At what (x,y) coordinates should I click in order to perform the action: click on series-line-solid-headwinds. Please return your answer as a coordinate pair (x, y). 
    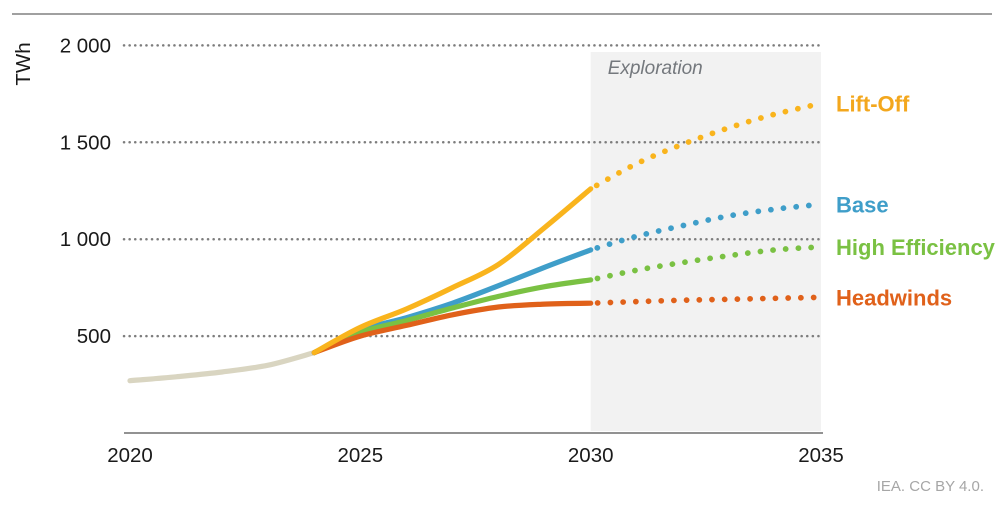
    Looking at the image, I should click on (452, 328).